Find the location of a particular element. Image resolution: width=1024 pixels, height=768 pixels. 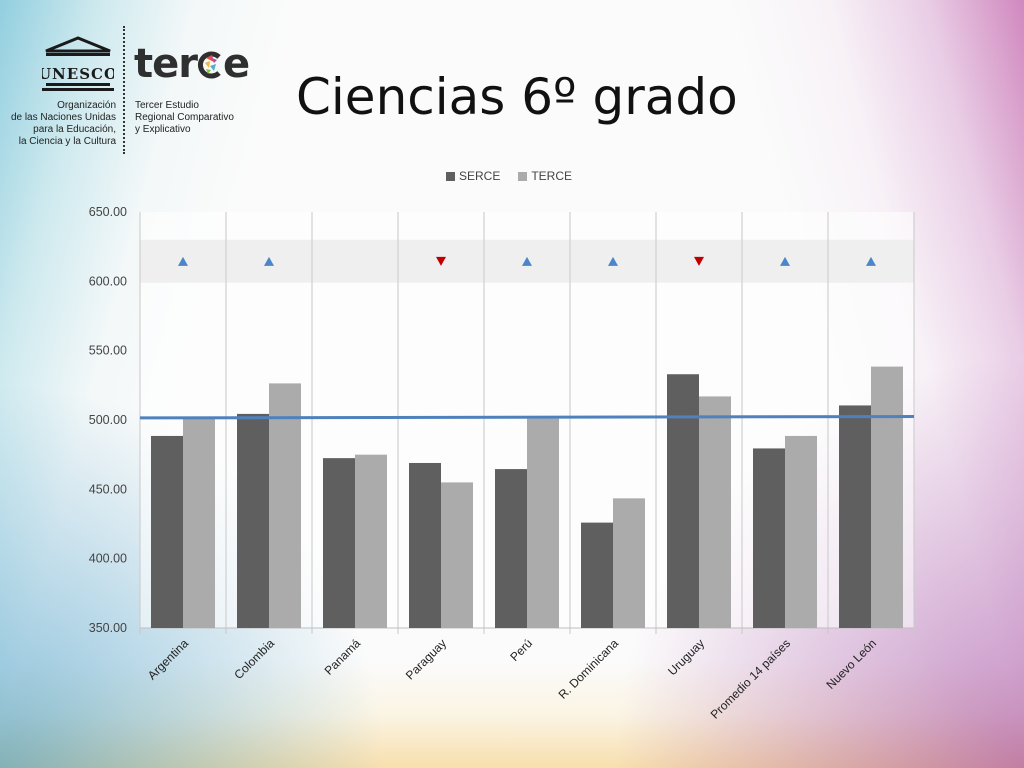

legend-item-terce: TERCE is located at coordinates (545, 176).